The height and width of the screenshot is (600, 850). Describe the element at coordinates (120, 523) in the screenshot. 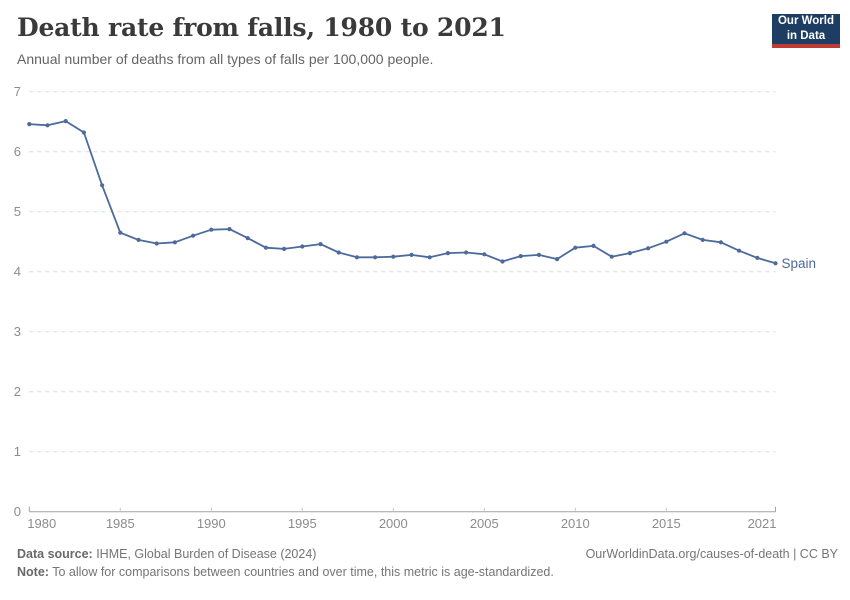

I see `x-tick-label: 1985` at that location.